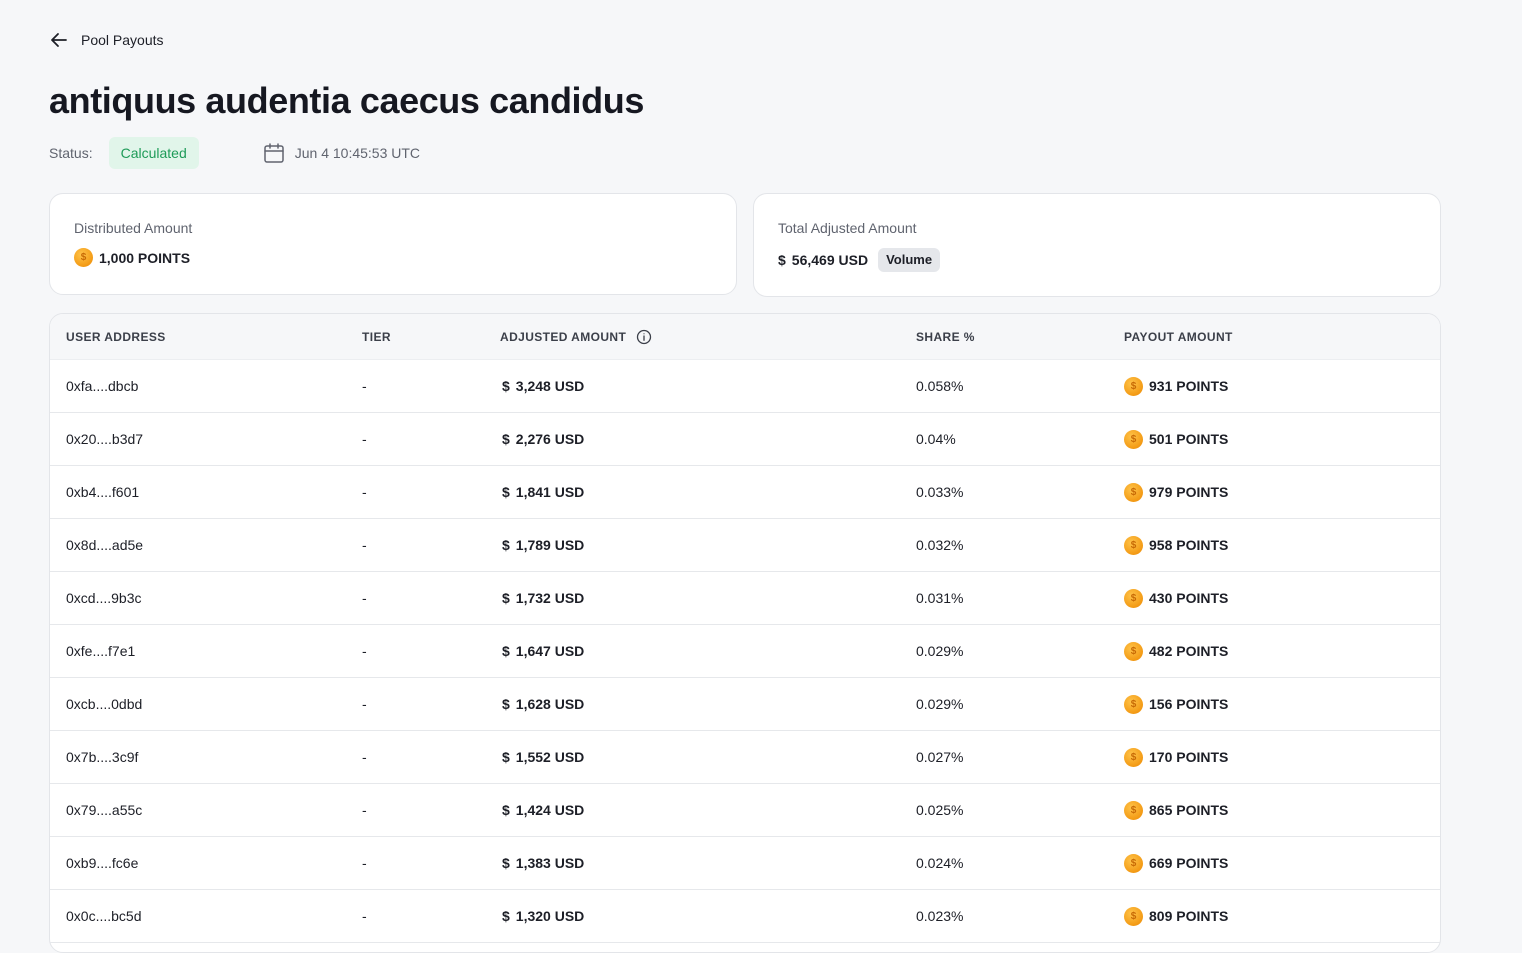 The image size is (1522, 953). What do you see at coordinates (692, 704) in the screenshot?
I see `cell-adjusted-amount: $1,628 USD` at bounding box center [692, 704].